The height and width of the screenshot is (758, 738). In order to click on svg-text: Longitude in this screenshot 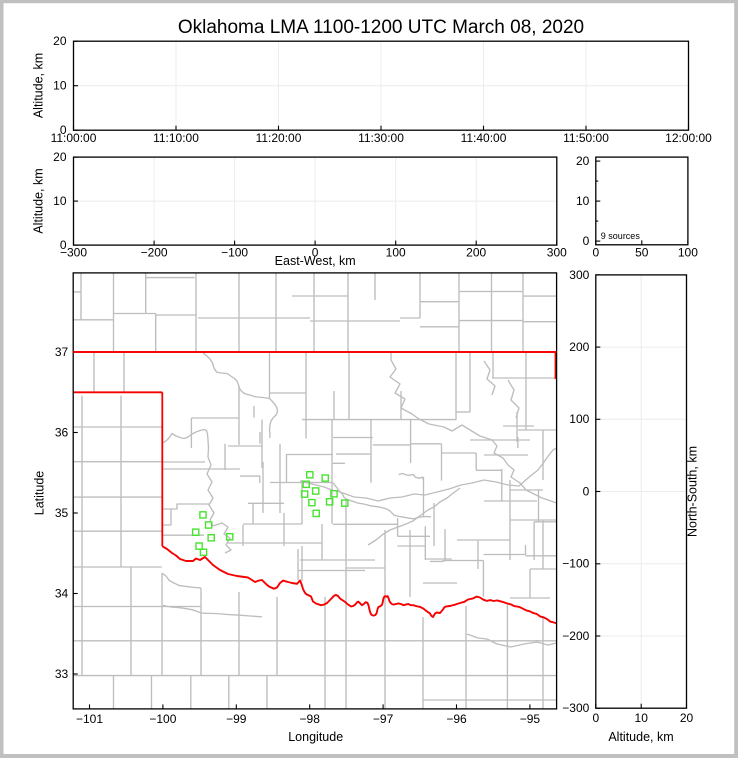, I will do `click(315, 737)`.